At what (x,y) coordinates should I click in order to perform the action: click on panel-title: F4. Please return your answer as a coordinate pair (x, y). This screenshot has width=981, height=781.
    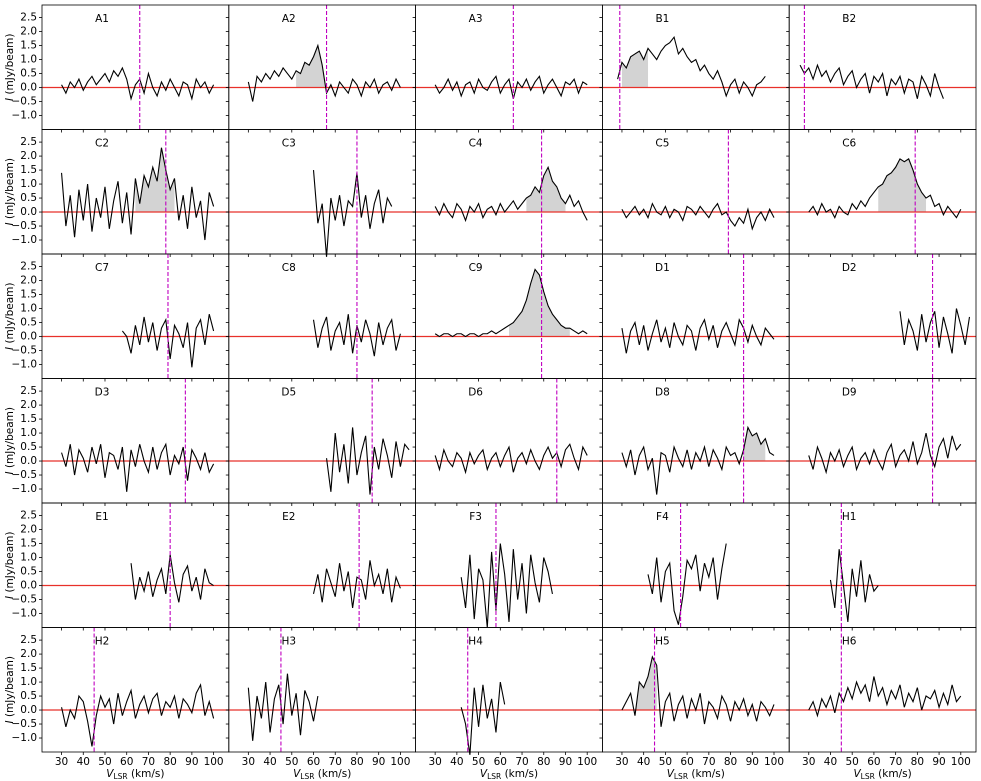
    Looking at the image, I should click on (662, 517).